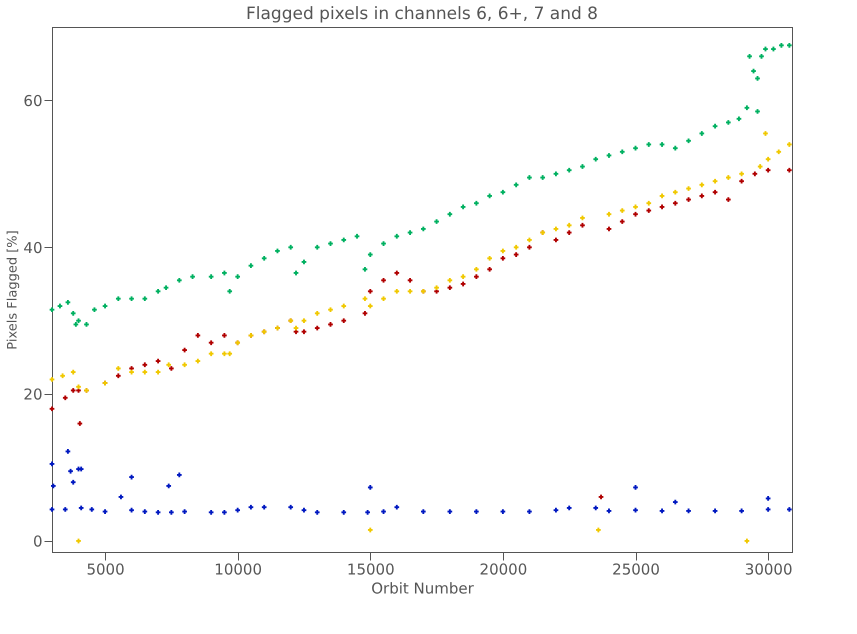  I want to click on x-tick-label: 30000, so click(768, 569).